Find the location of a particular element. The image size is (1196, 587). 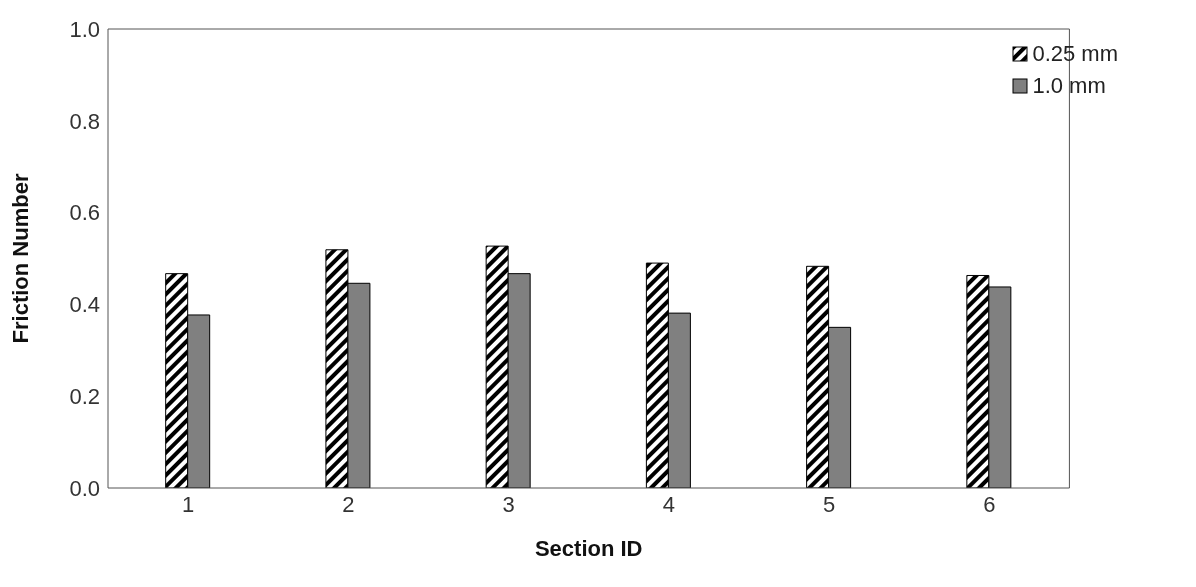

x-tick-label: 3 is located at coordinates (508, 504).